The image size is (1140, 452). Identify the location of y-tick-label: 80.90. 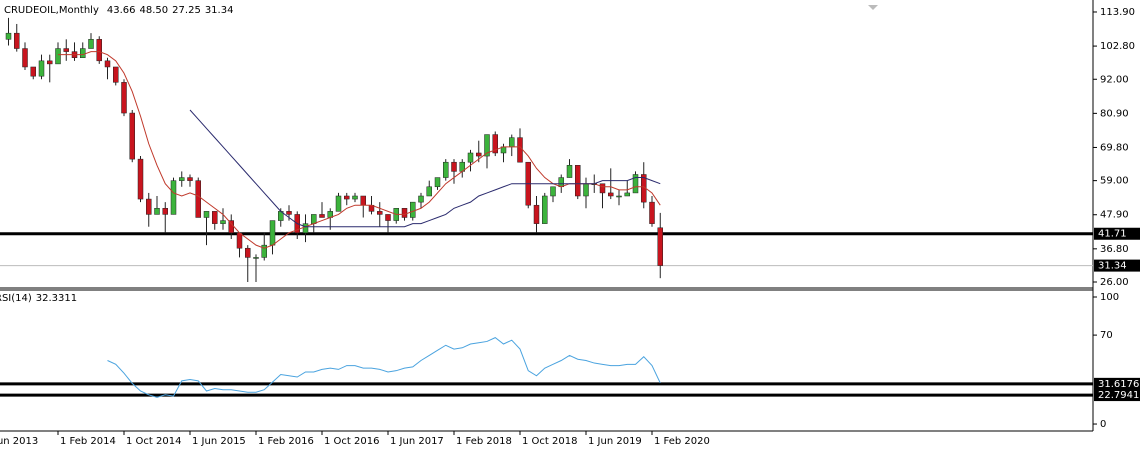
(1114, 113).